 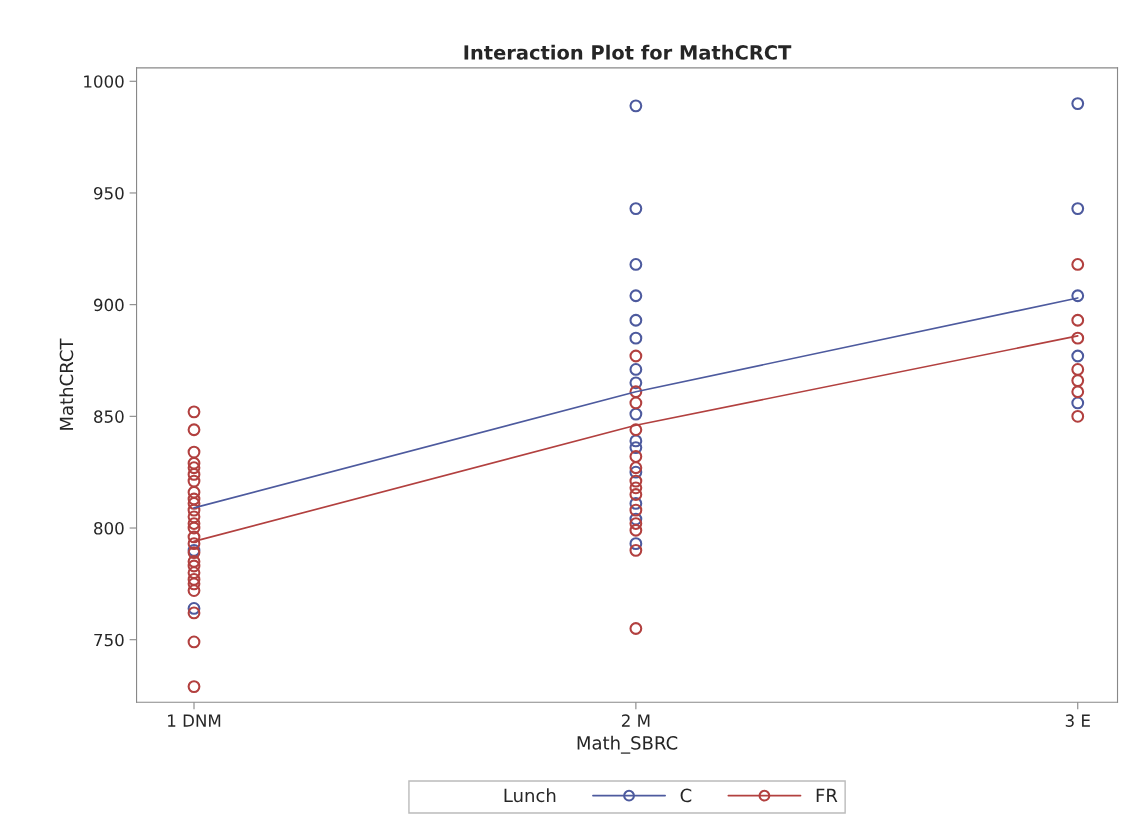 What do you see at coordinates (827, 795) in the screenshot?
I see `legend-label: FR` at bounding box center [827, 795].